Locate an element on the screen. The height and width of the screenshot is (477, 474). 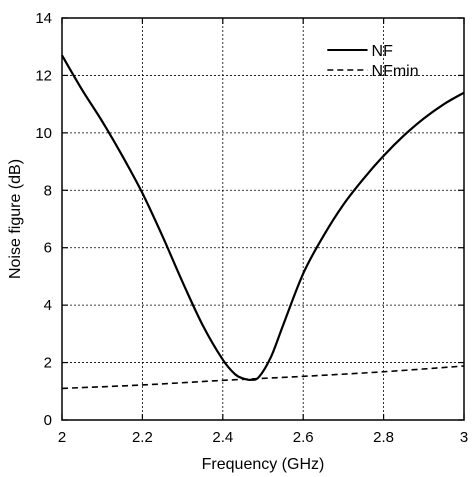
x-tick-label: 2.6 is located at coordinates (303, 437).